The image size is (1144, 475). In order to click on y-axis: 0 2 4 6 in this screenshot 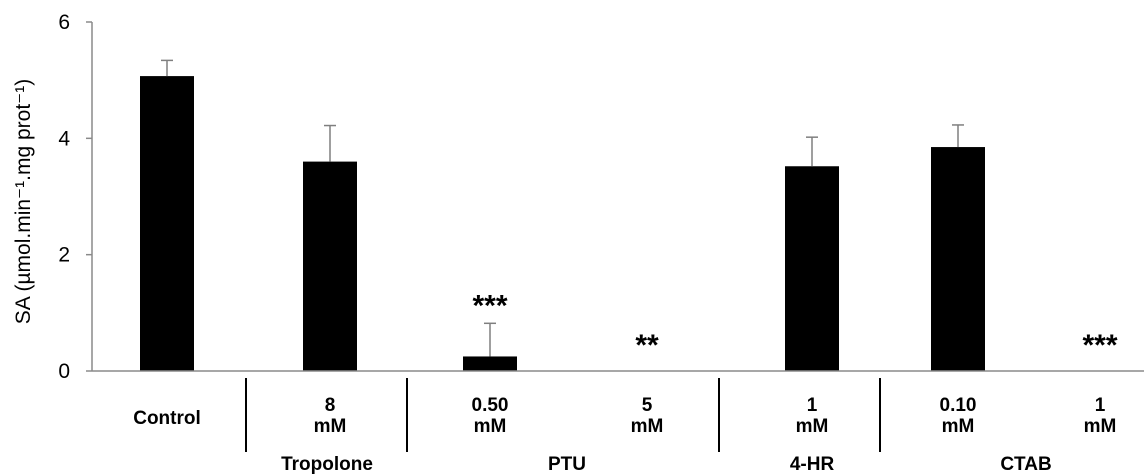, I will do `click(75, 197)`.